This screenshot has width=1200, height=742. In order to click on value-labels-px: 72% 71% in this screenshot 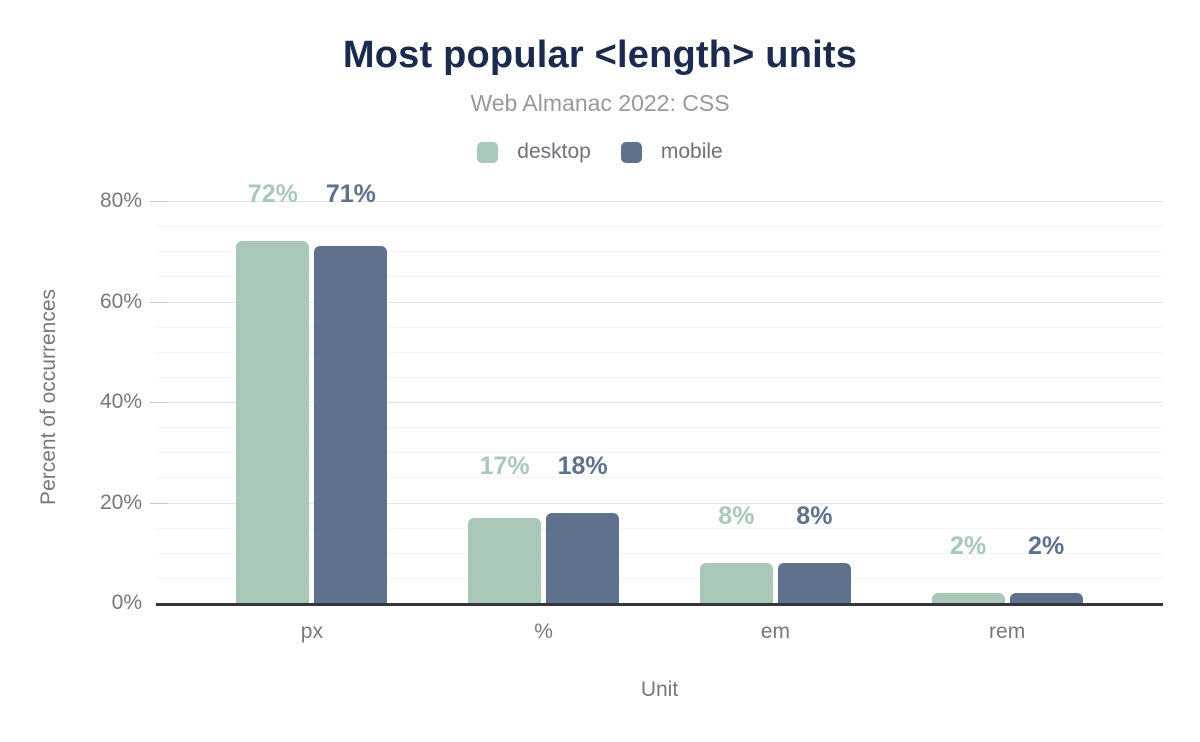, I will do `click(311, 194)`.